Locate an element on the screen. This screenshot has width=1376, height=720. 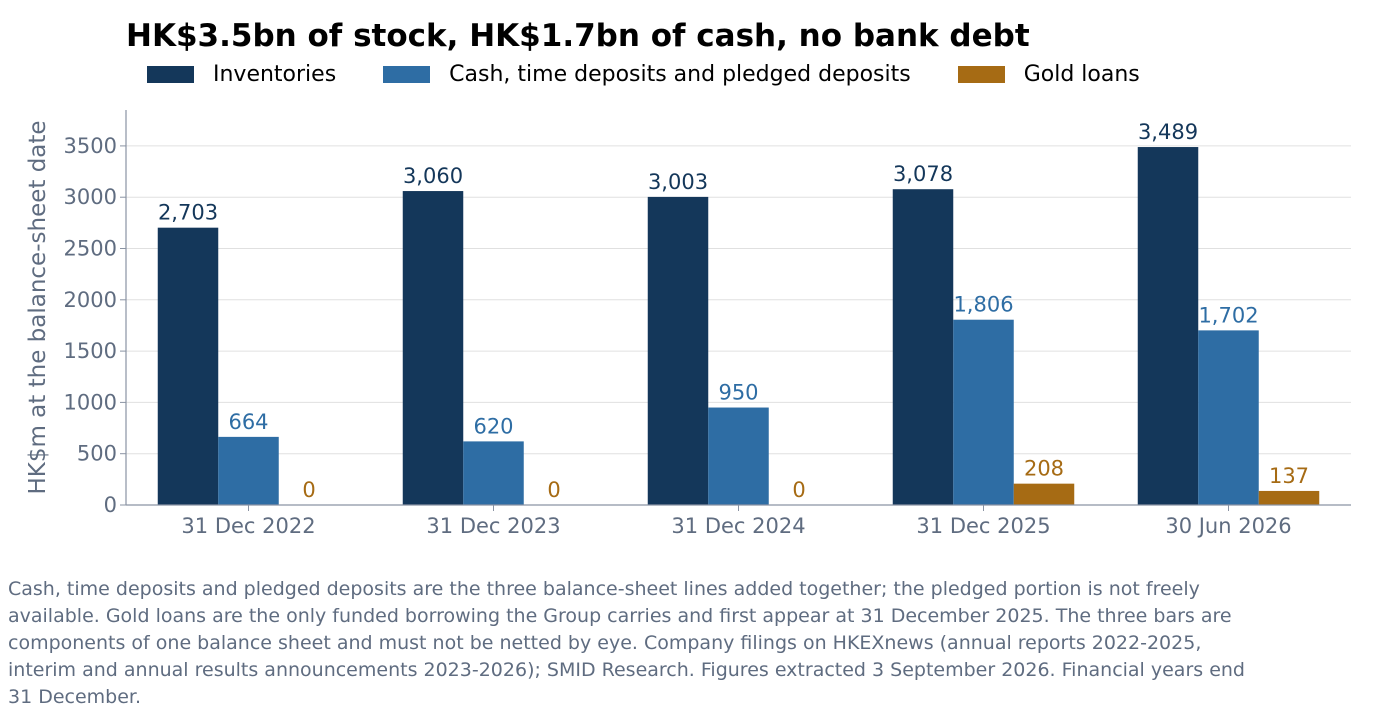
legend-item-cash: Cash, time deposits and pledged deposits is located at coordinates (647, 74).